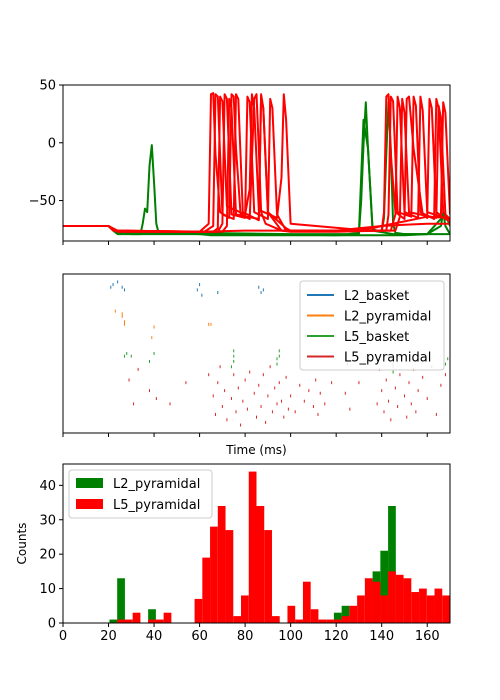 Image resolution: width=500 pixels, height=700 pixels. What do you see at coordinates (22, 544) in the screenshot?
I see `y-axis-label: Counts` at bounding box center [22, 544].